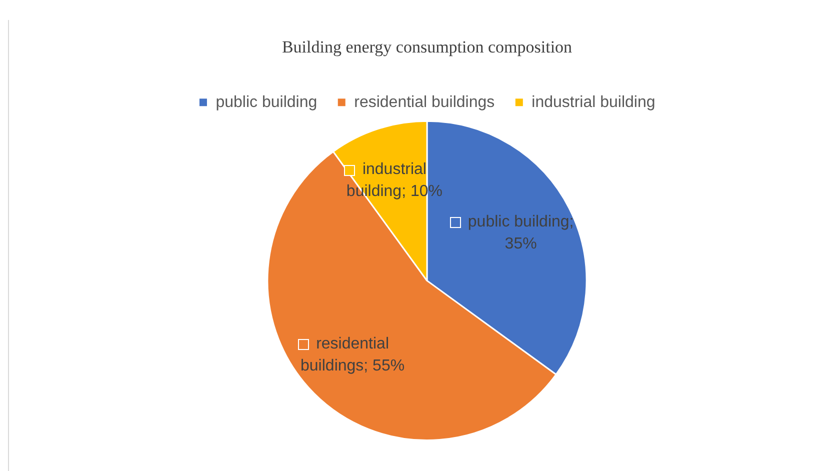  Describe the element at coordinates (352, 355) in the screenshot. I see `data-label: residential buildings; 55%` at that location.